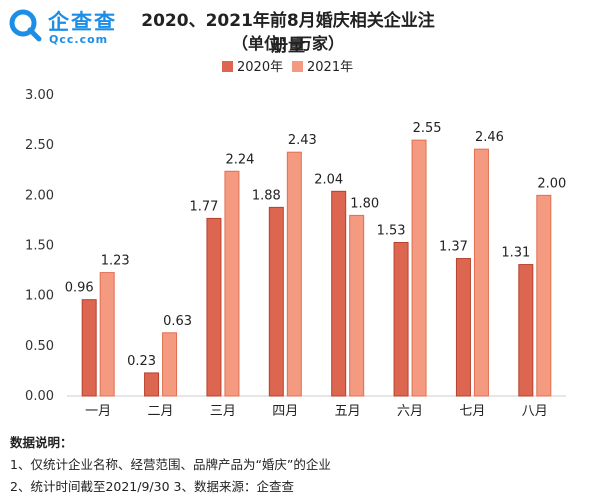 The image size is (600, 503). Describe the element at coordinates (276, 301) in the screenshot. I see `bar-2020年-四月` at that location.